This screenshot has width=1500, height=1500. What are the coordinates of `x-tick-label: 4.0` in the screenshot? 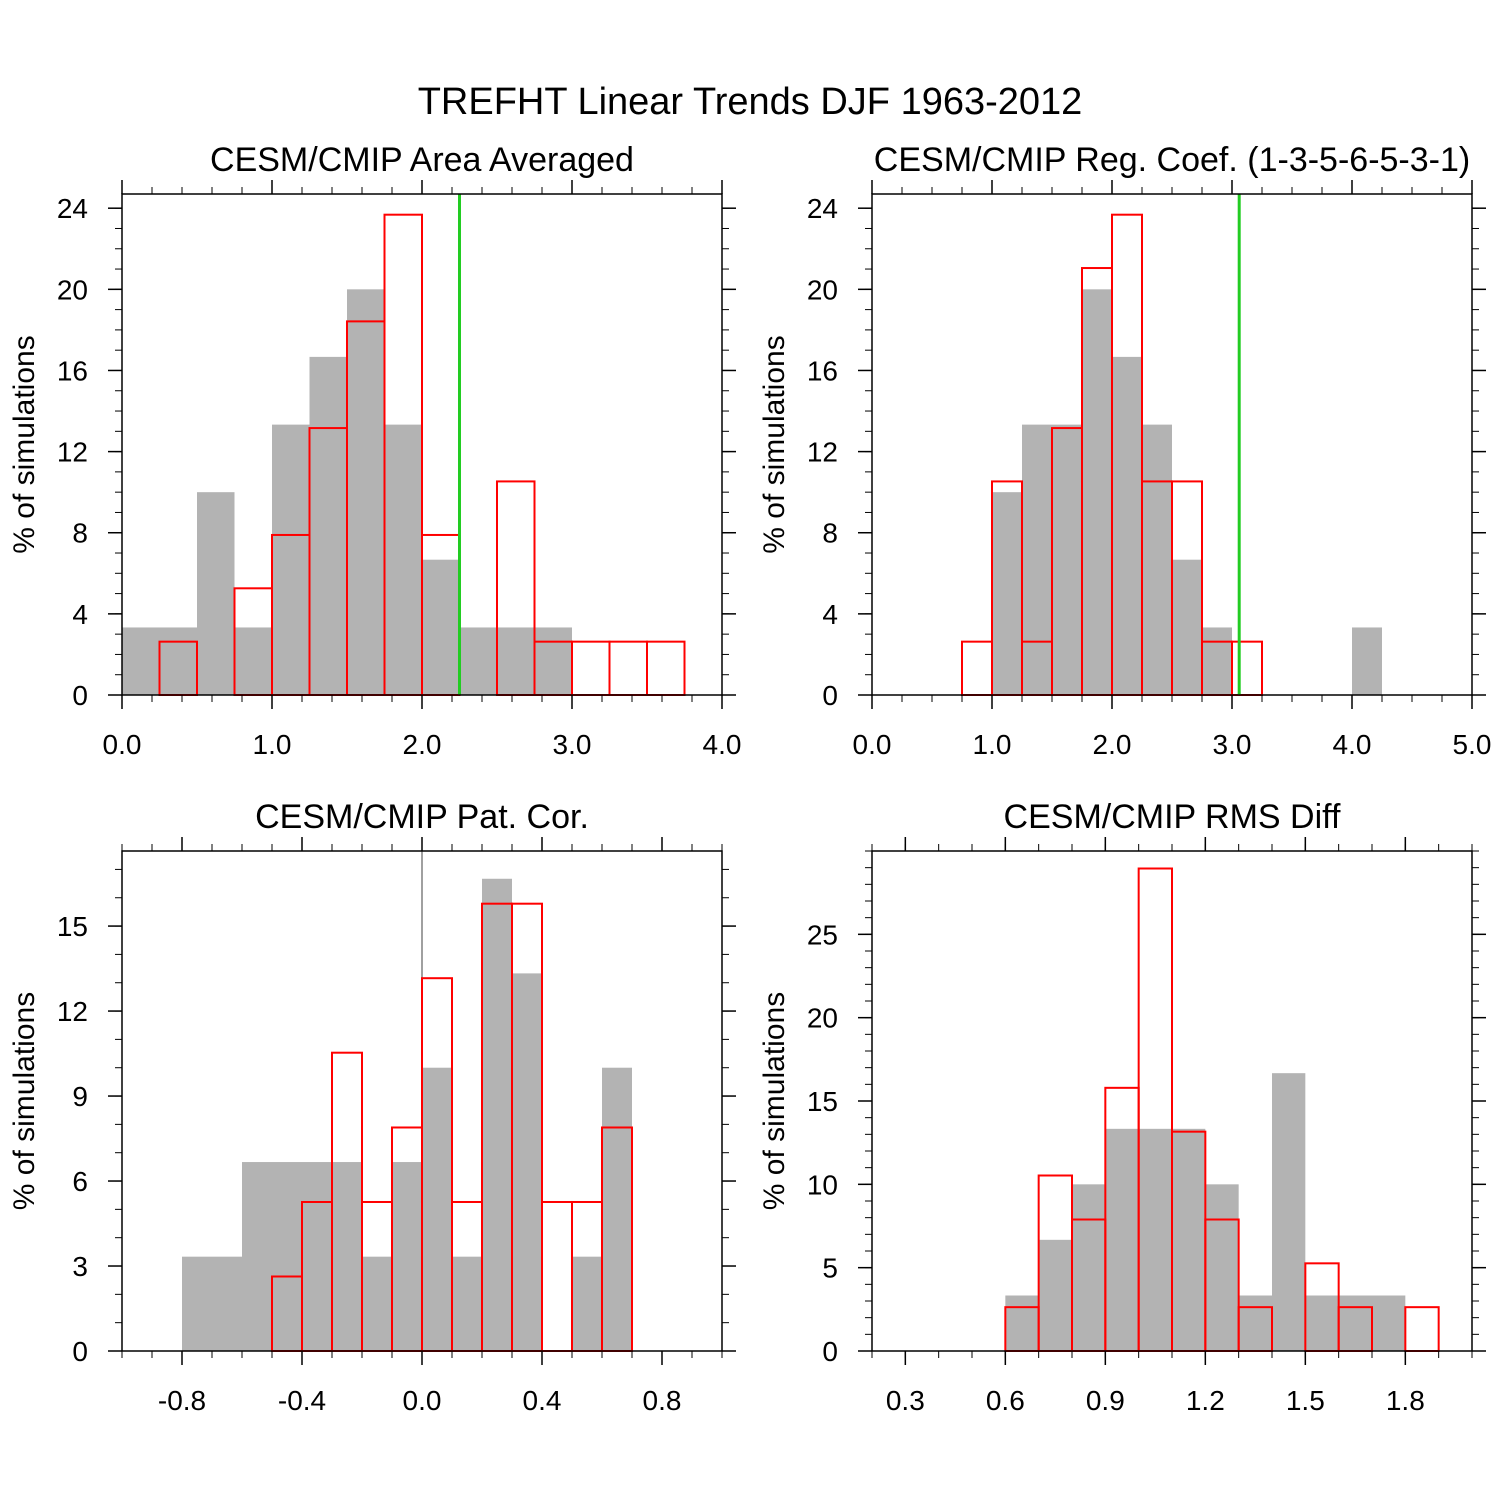 It's located at (722, 744).